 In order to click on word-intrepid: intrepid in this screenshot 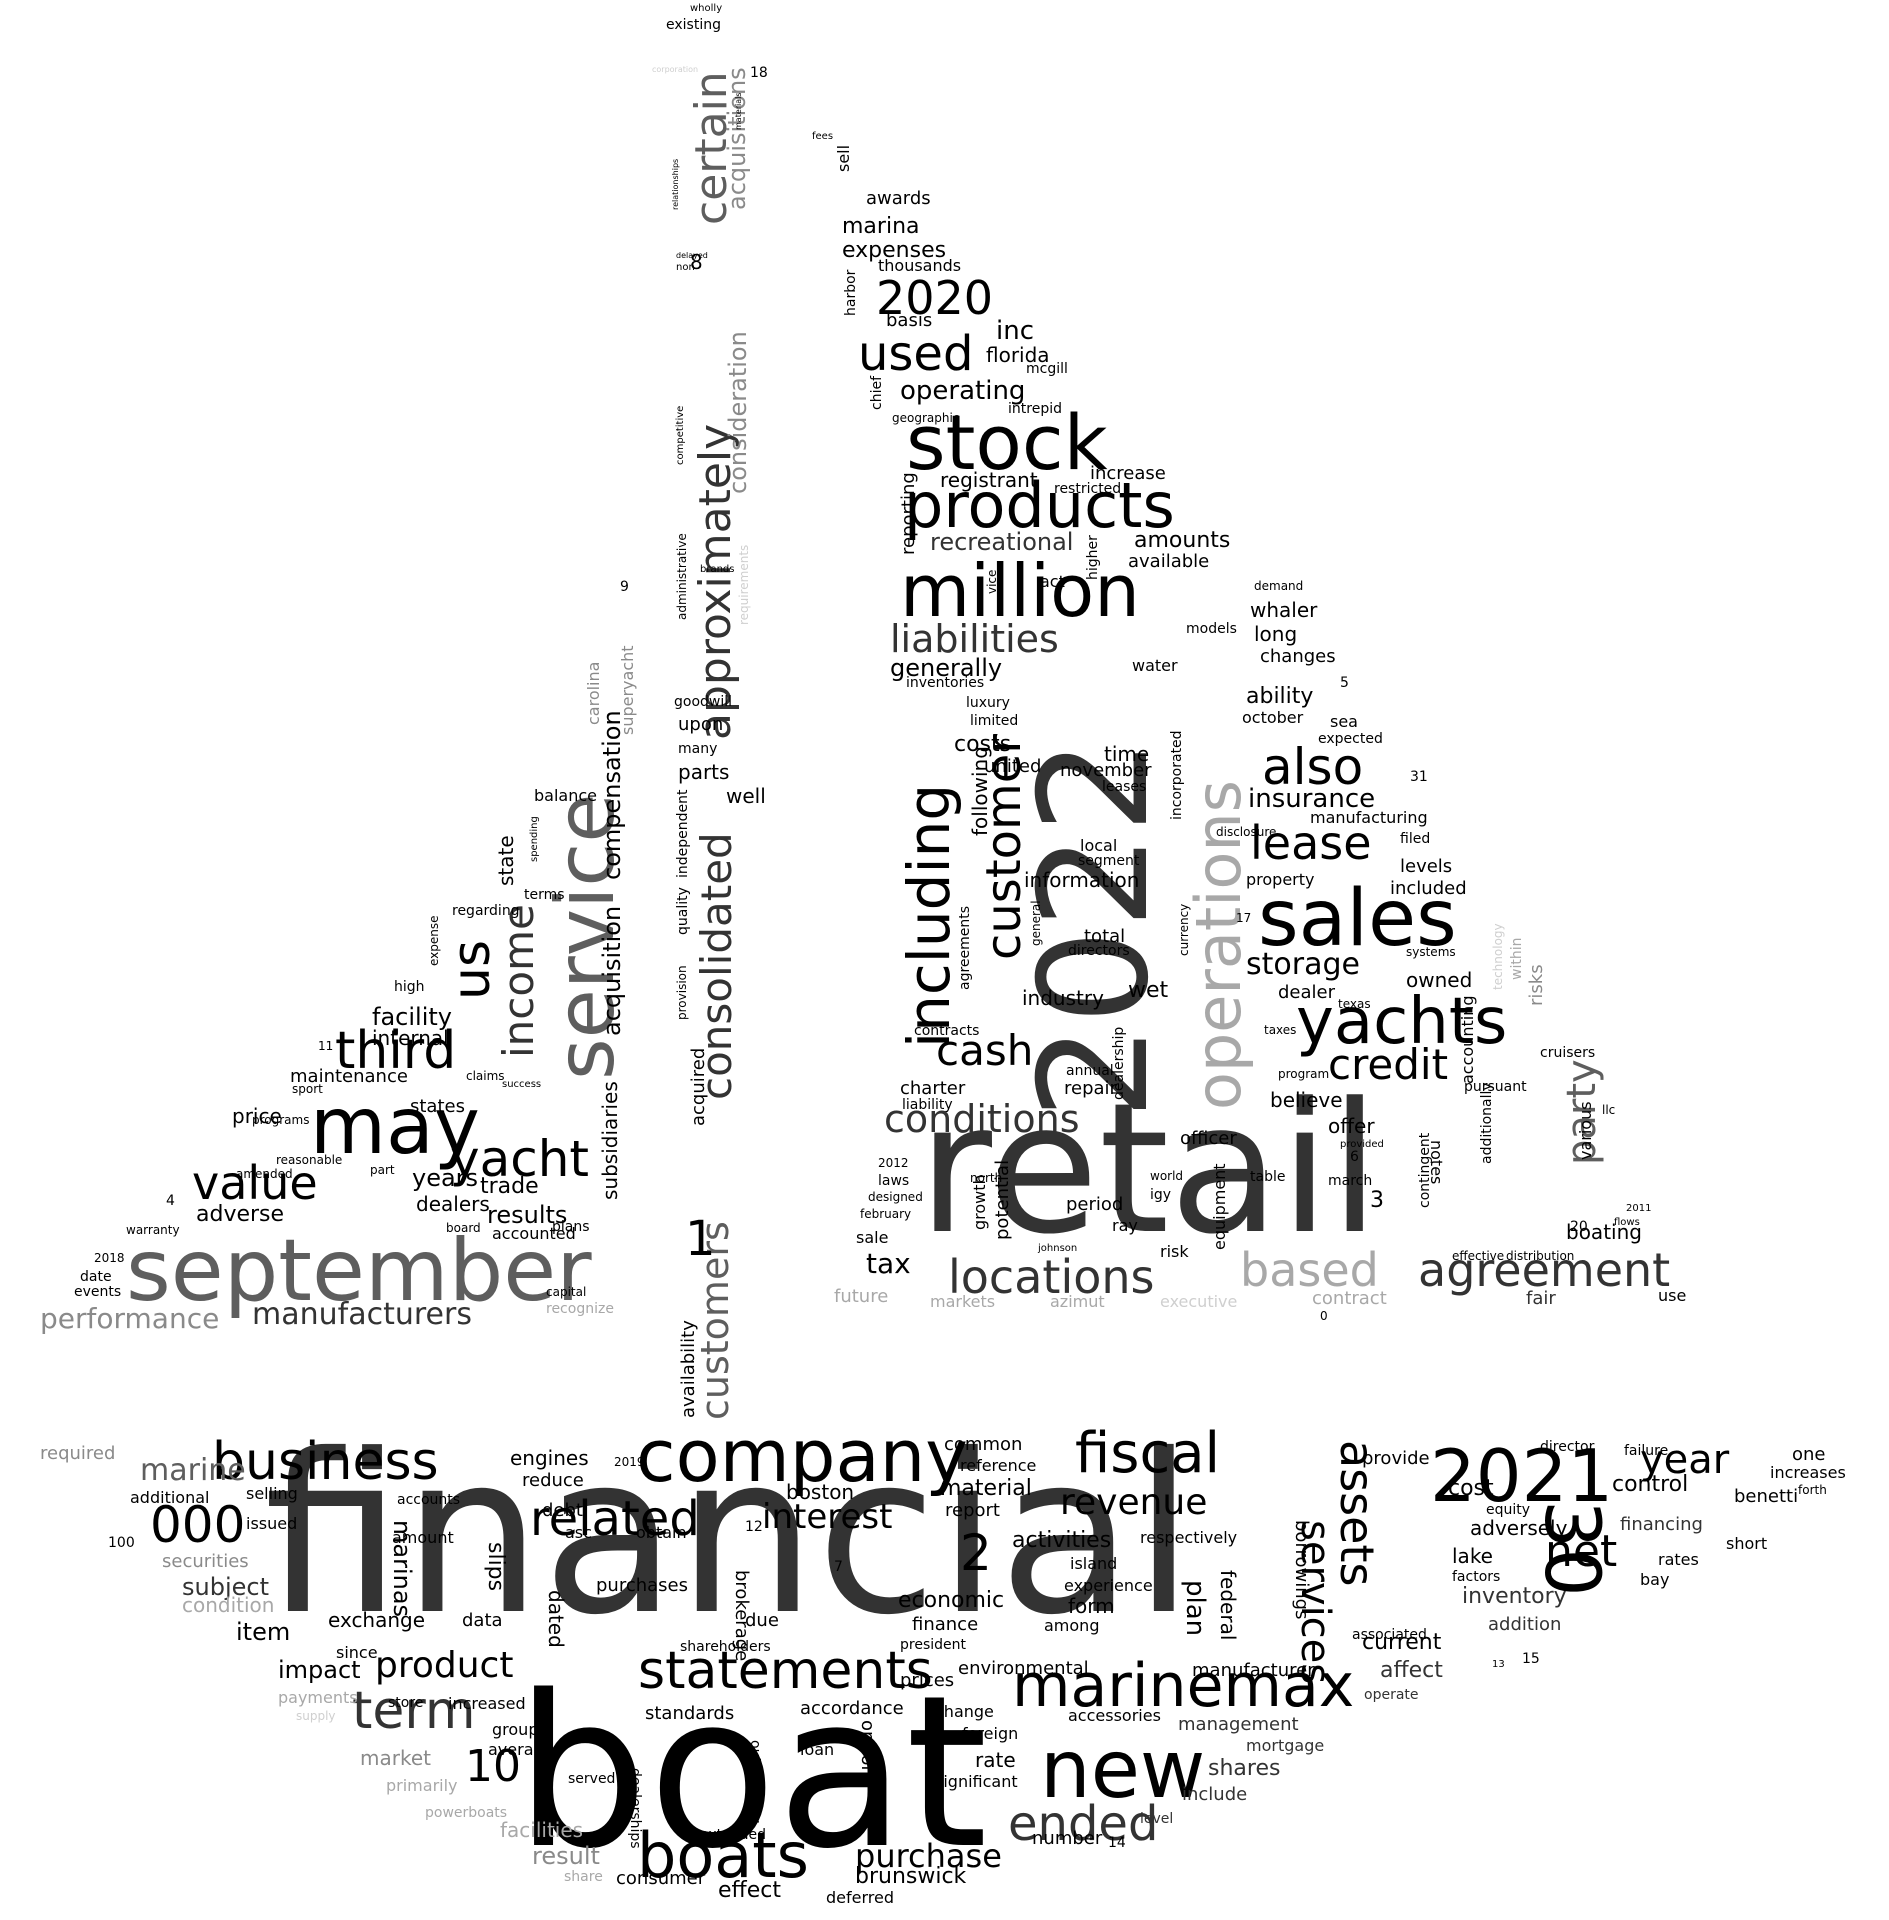, I will do `click(1035, 409)`.